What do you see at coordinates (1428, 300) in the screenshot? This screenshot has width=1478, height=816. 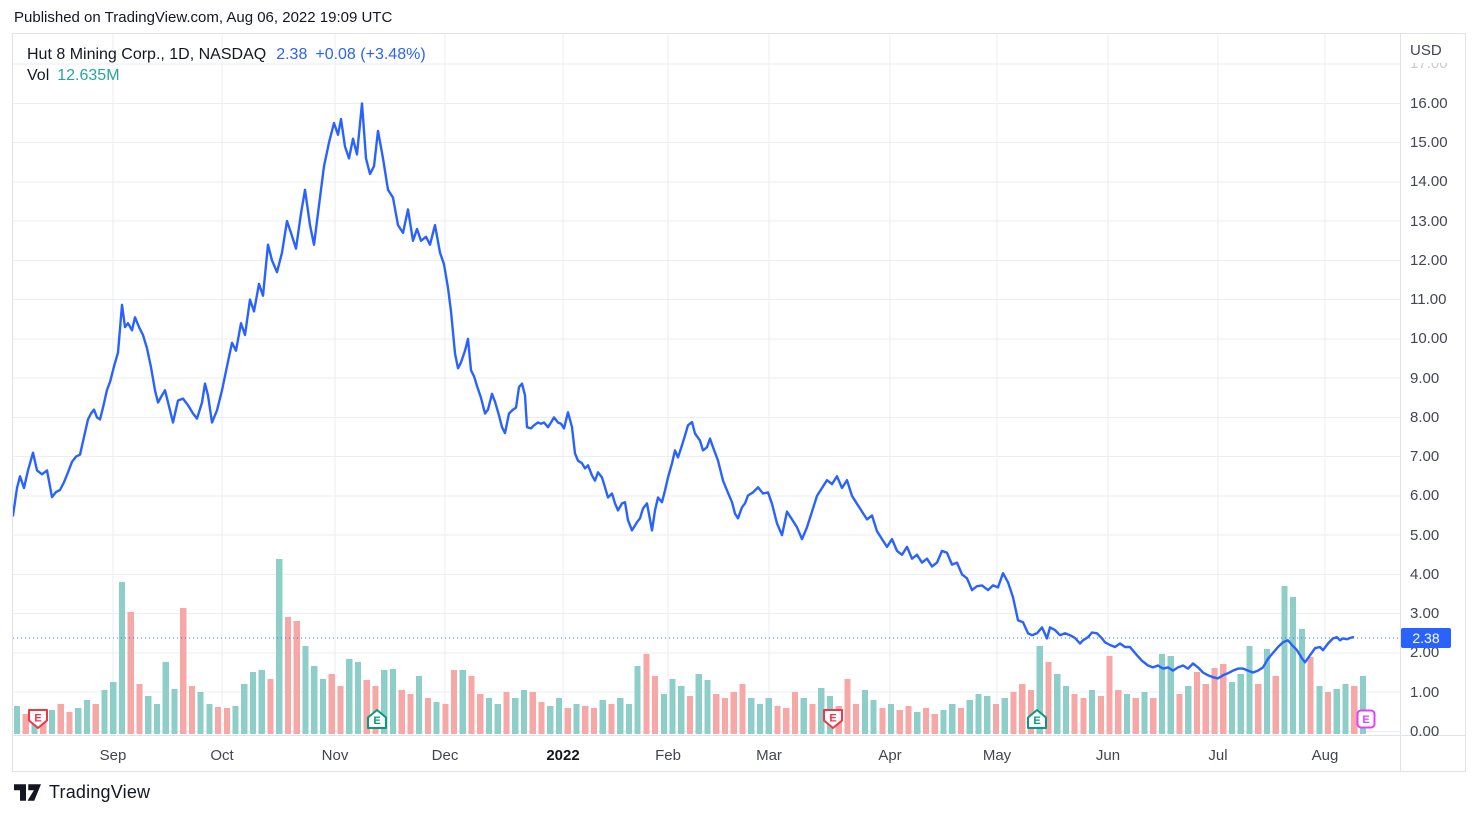 I see `price-axis-label: 11.00` at bounding box center [1428, 300].